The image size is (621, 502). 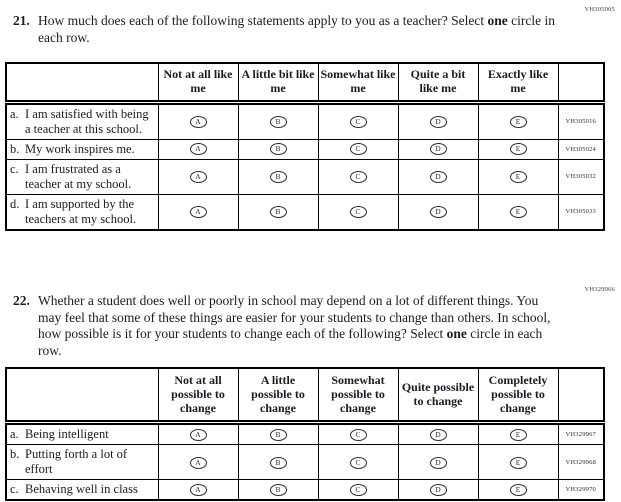 I want to click on column-header: Exactly like me, so click(x=518, y=83).